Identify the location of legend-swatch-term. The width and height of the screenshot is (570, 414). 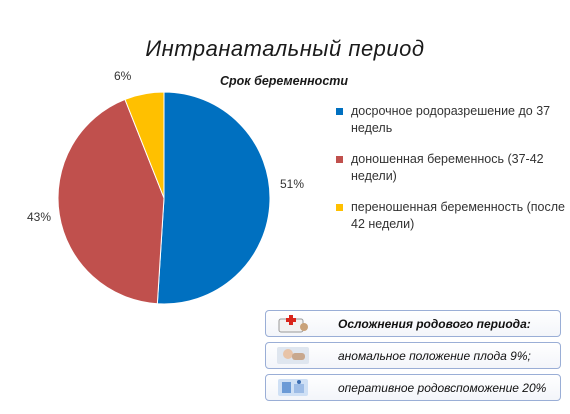
(339, 159).